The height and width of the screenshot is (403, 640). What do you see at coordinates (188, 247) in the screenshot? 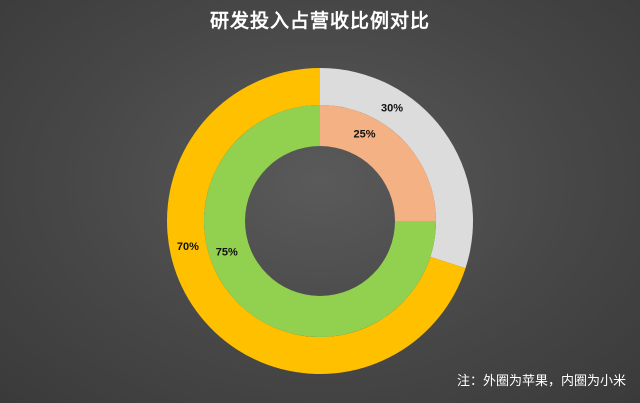
I see `outer-slice-label-1: 70%` at bounding box center [188, 247].